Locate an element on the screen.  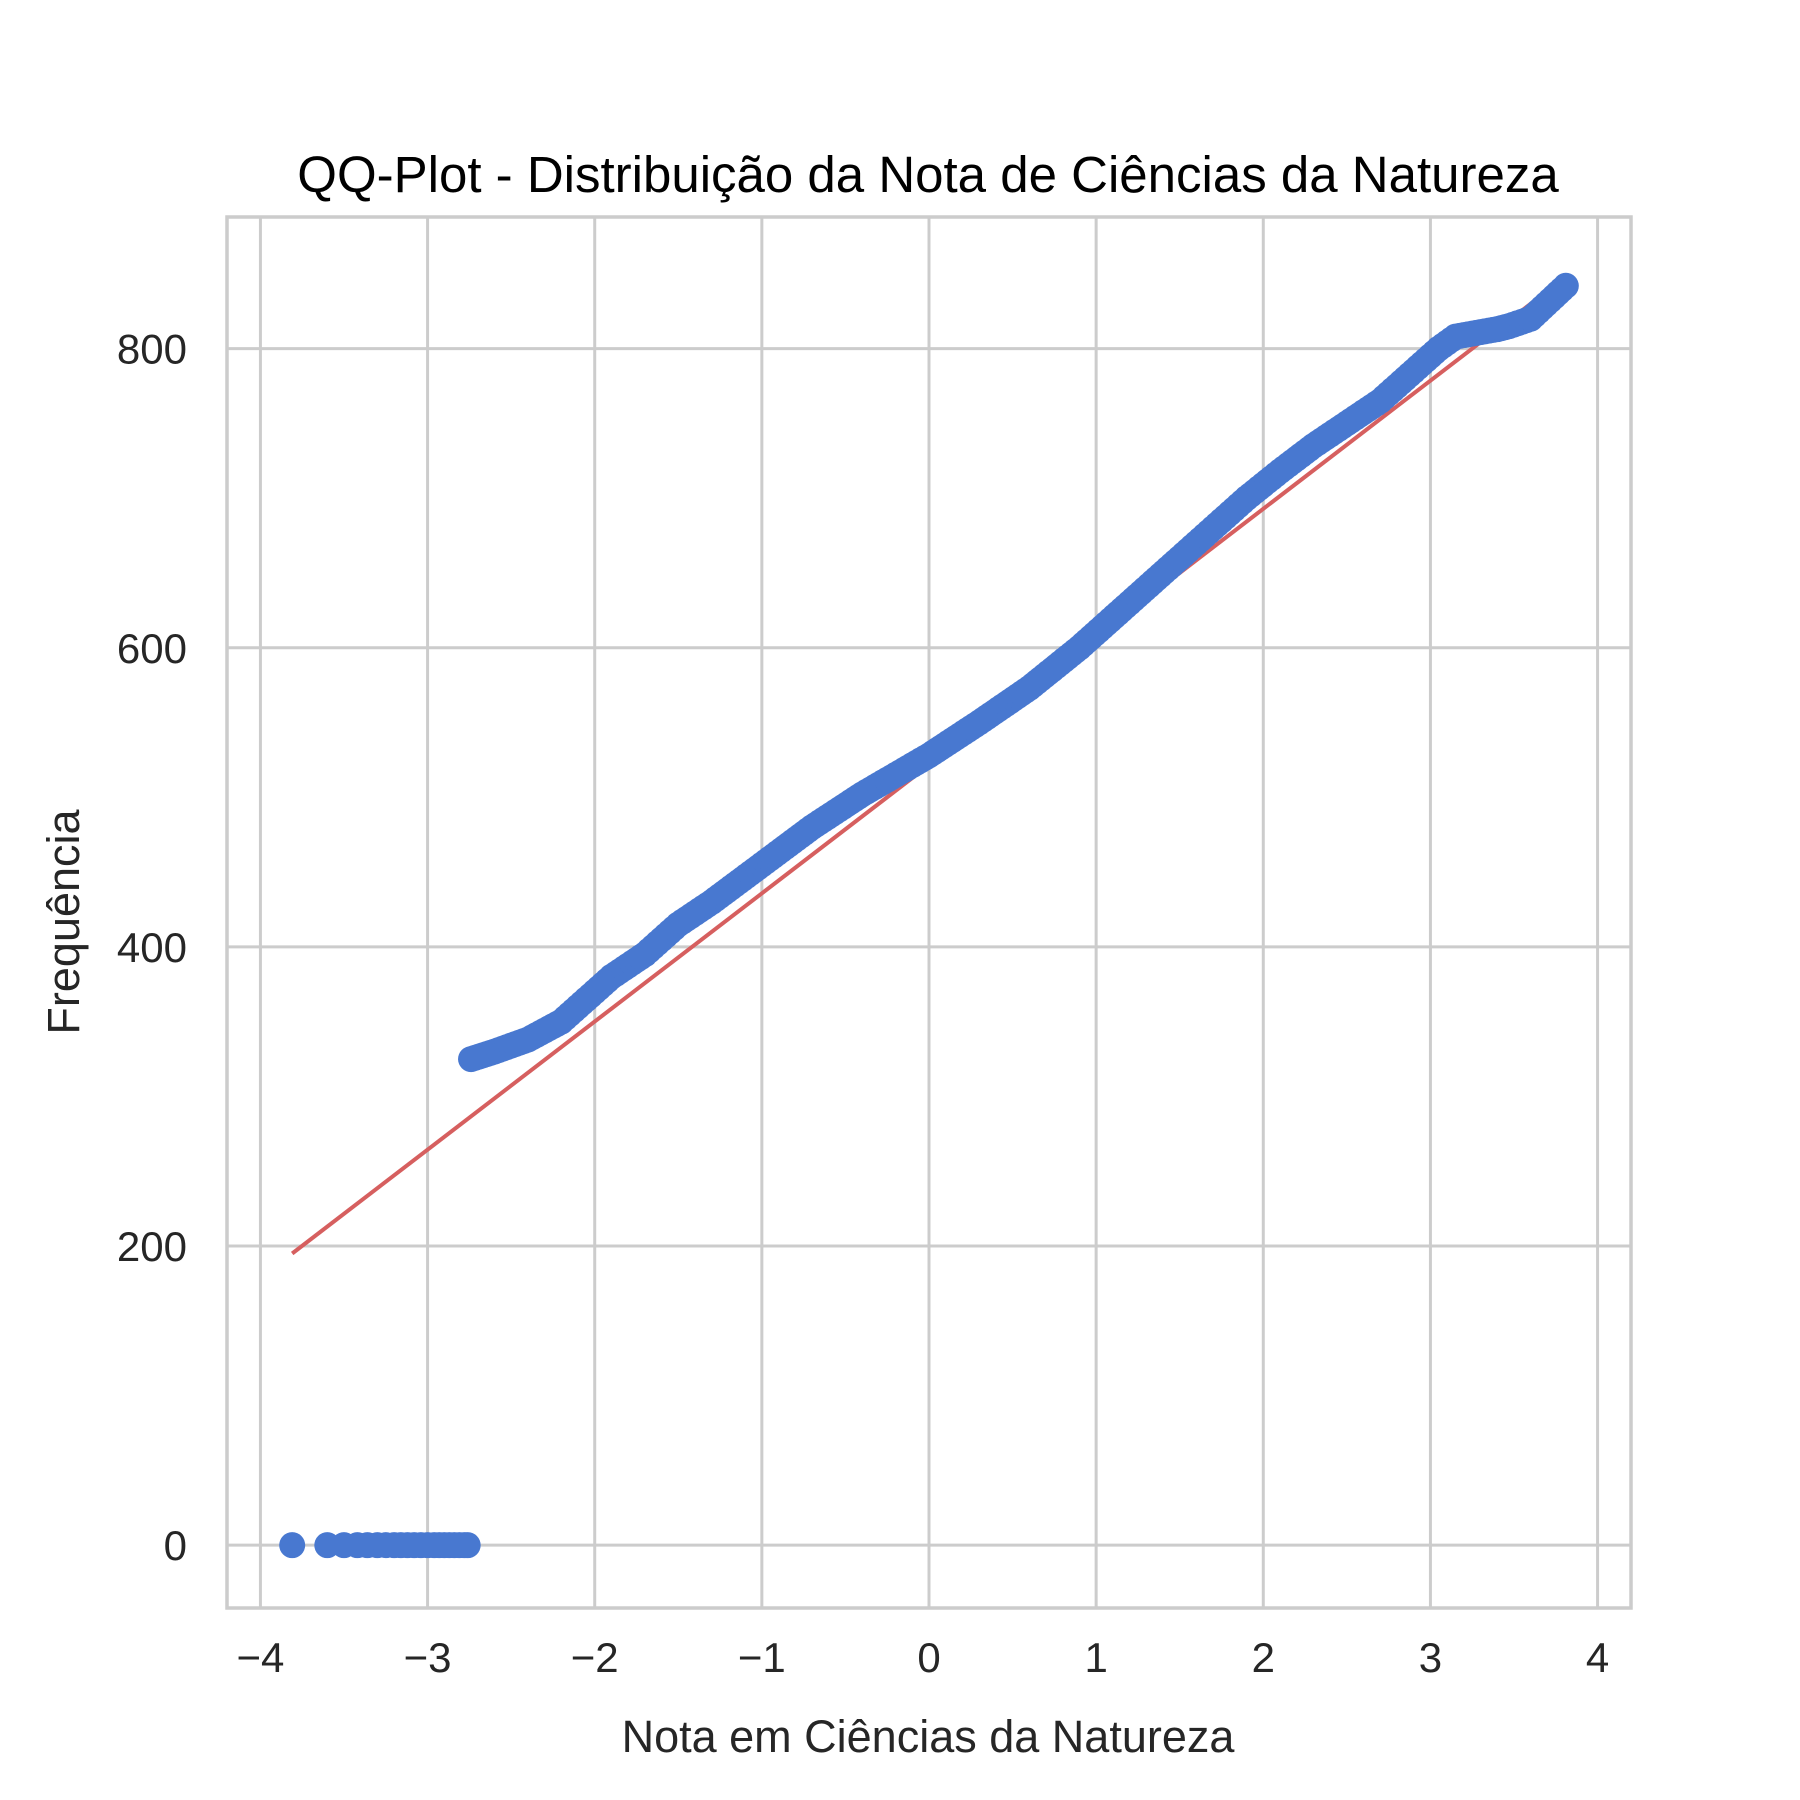
x-tick-label: −2 is located at coordinates (595, 1657).